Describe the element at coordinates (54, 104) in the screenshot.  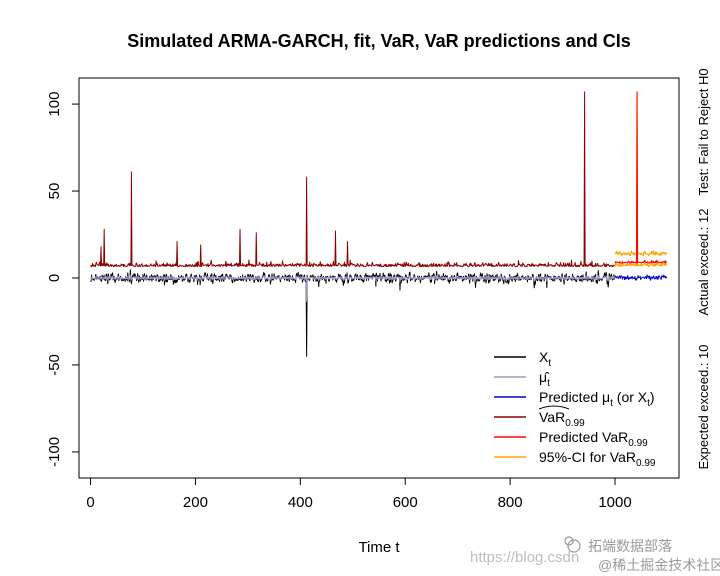
I see `y-tick-label: 100` at that location.